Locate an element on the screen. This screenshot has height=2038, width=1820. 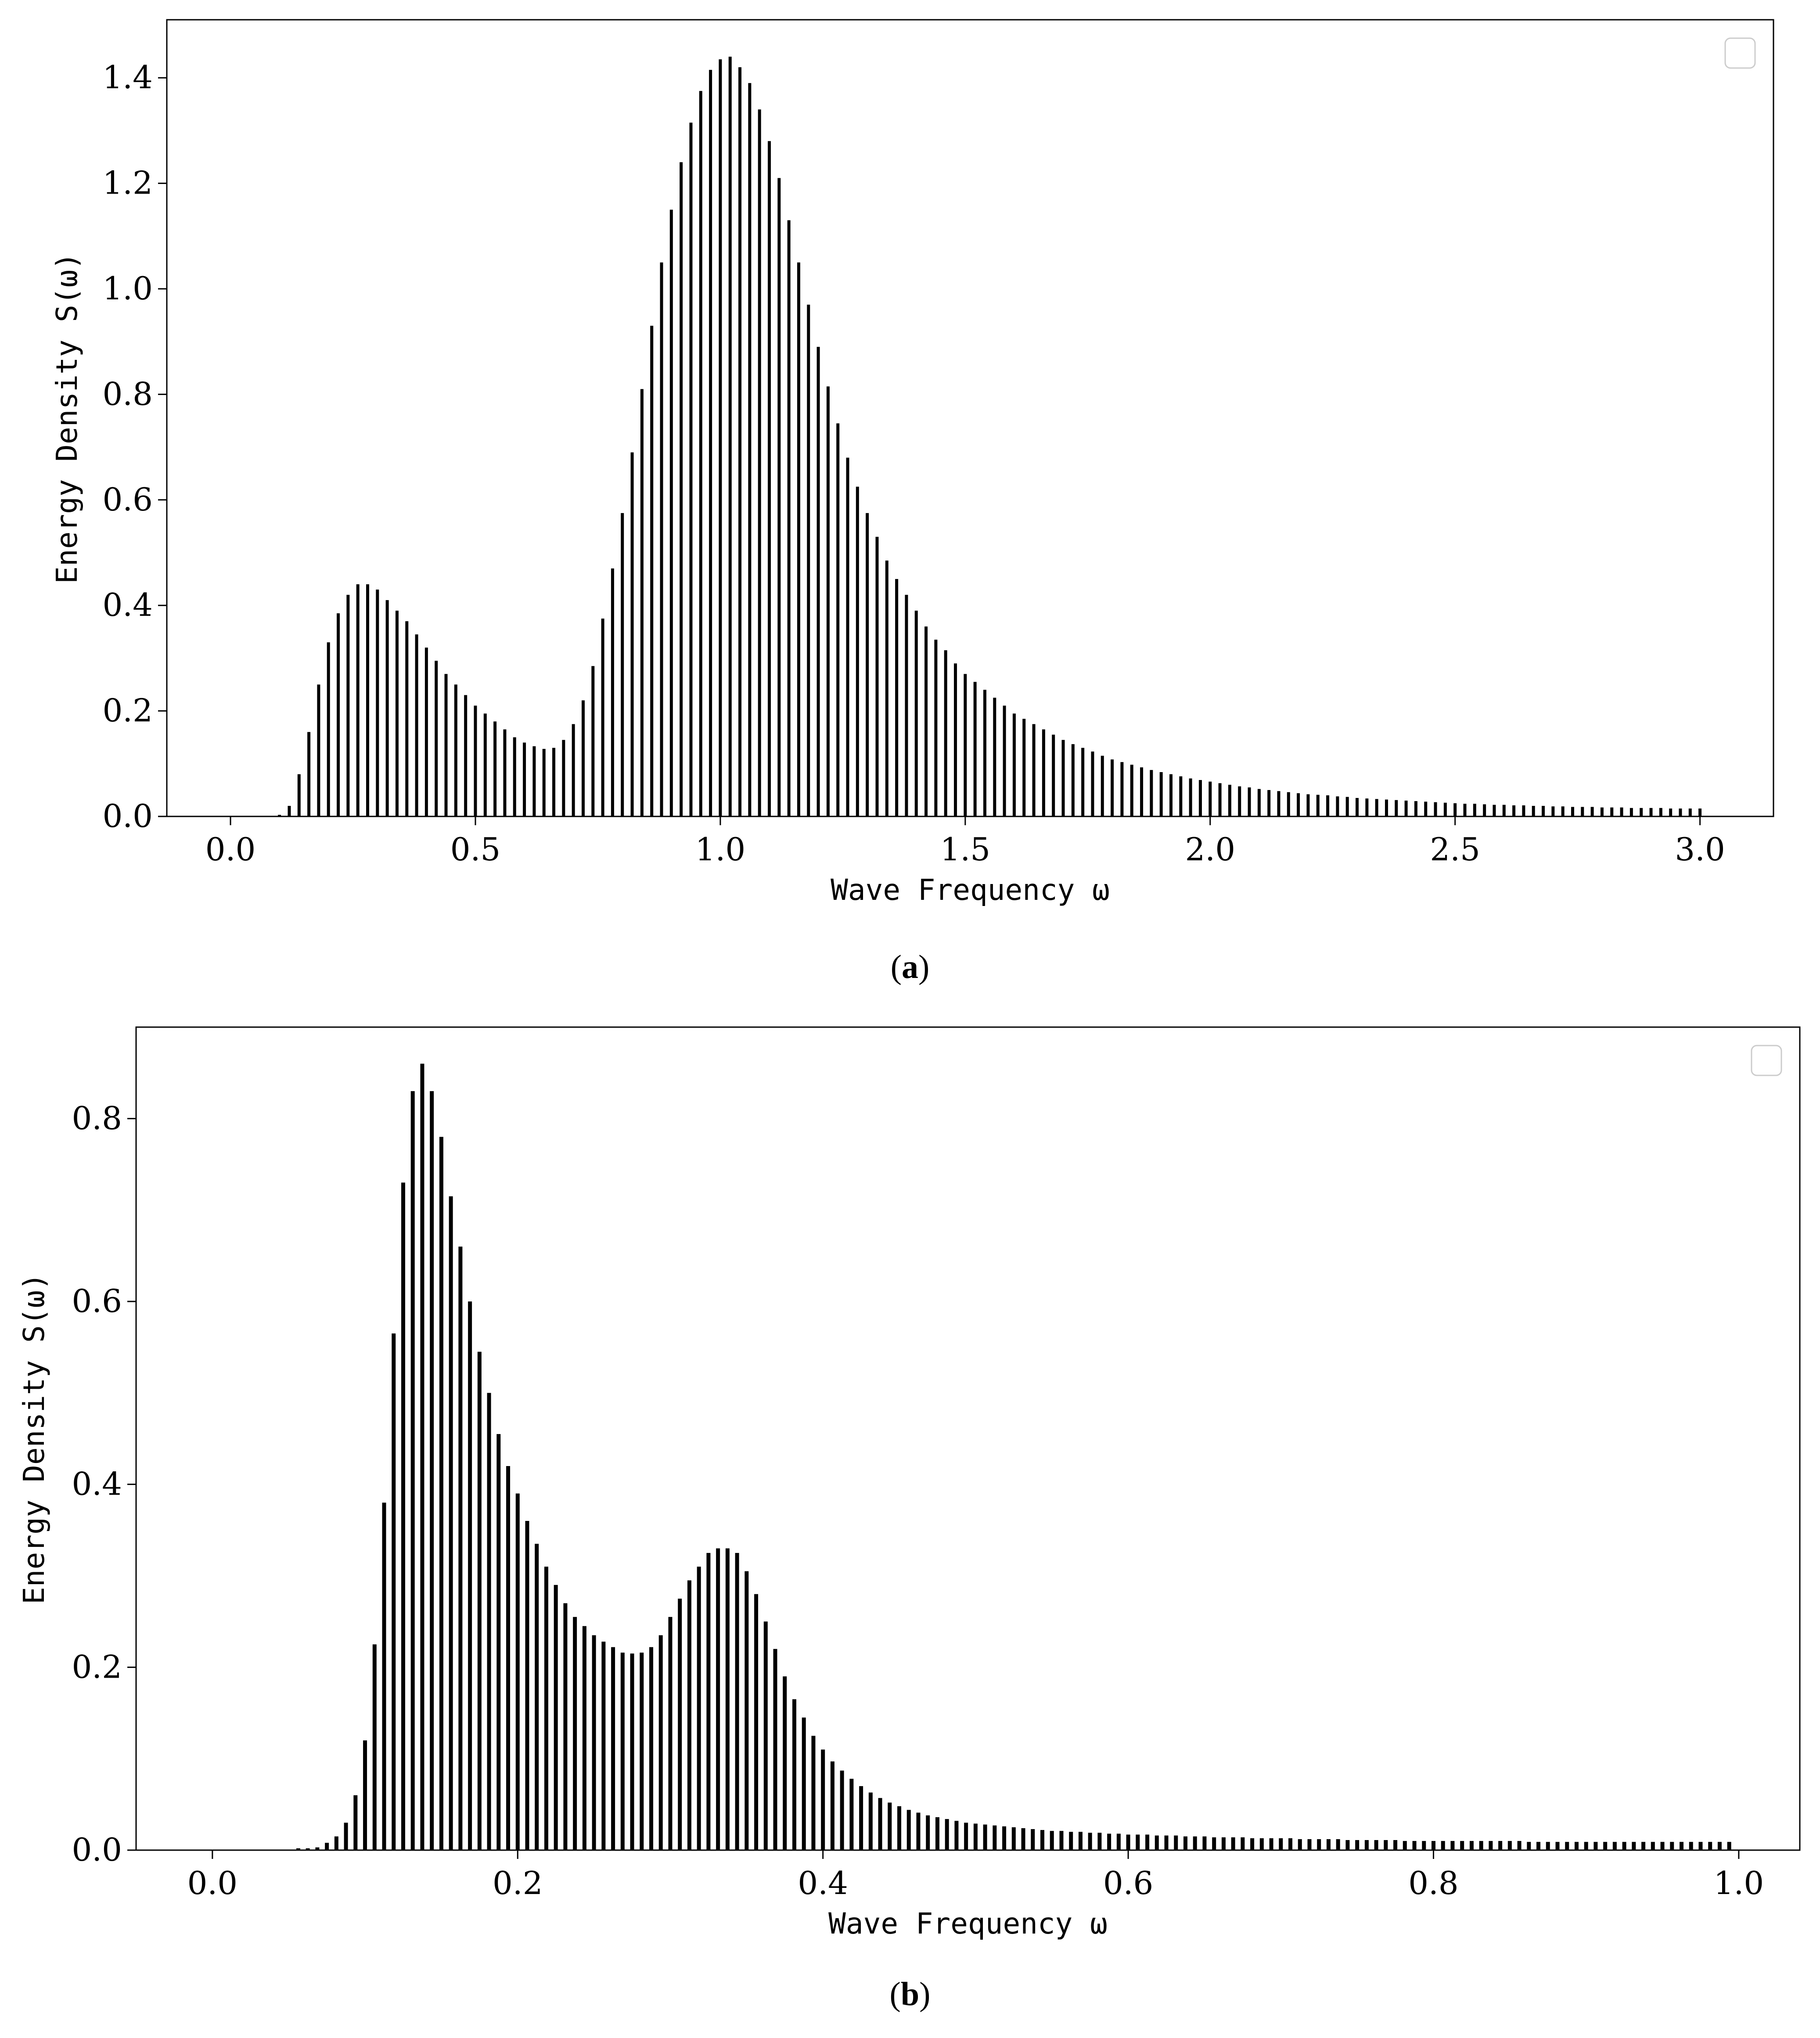
chart-a-x-axis-label: Wave Frequency ω is located at coordinates (970, 890).